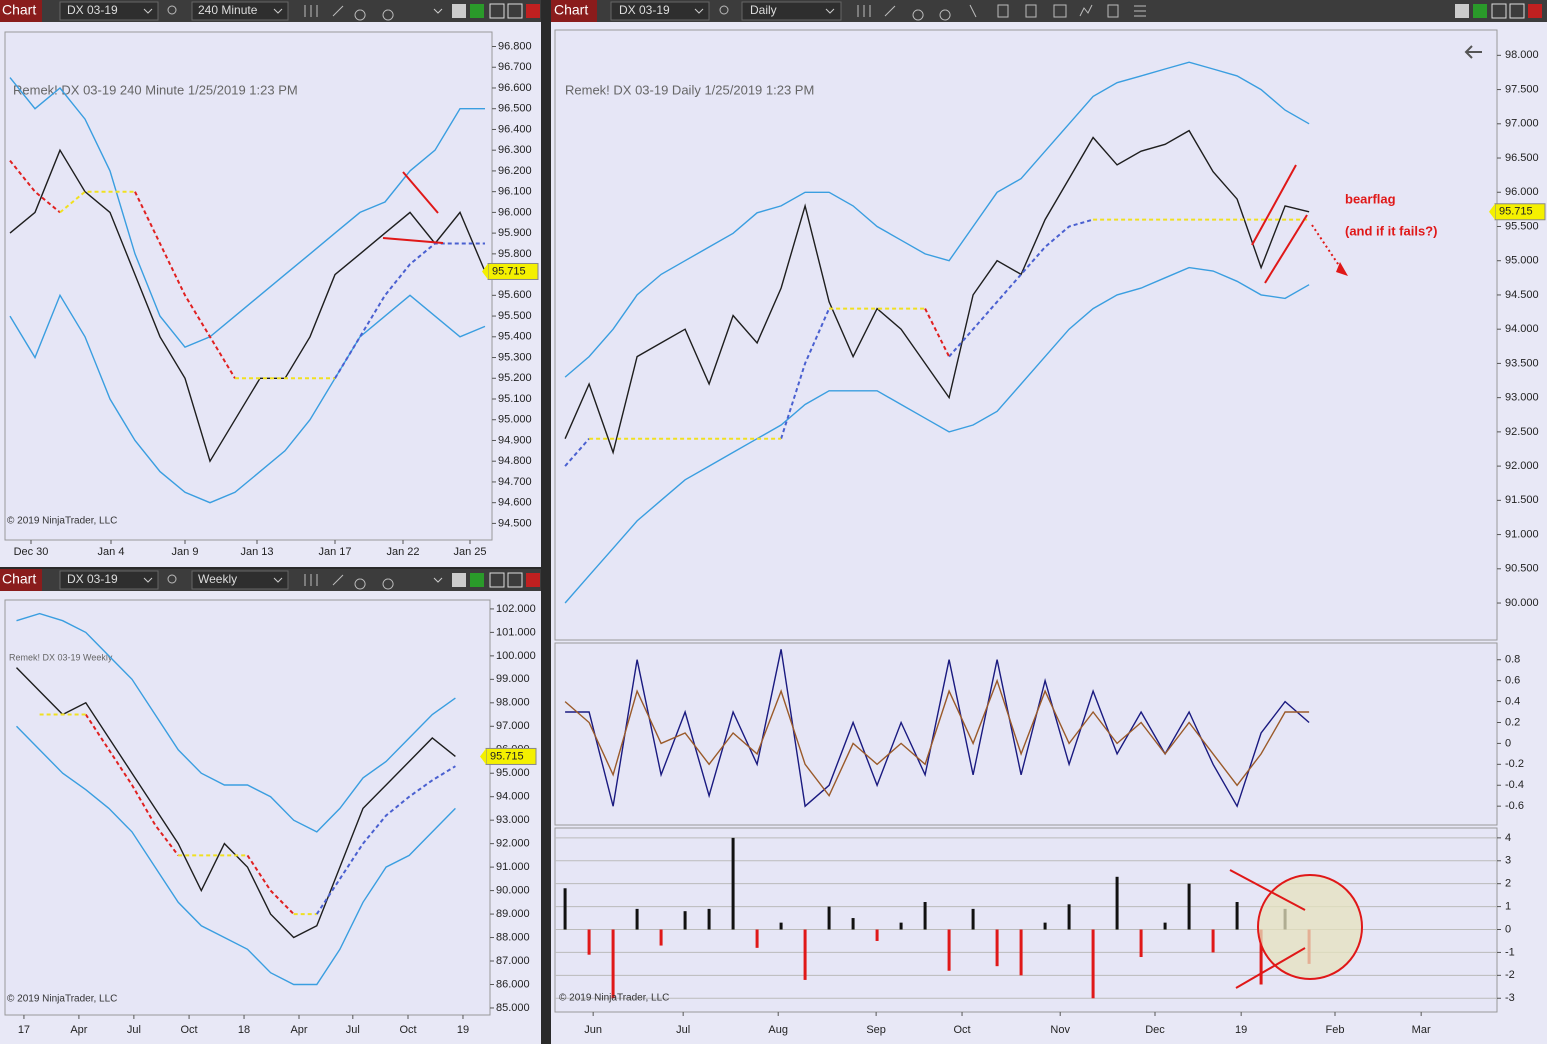 The image size is (1547, 1044). I want to click on chart-tab-label: Chart, so click(19, 579).